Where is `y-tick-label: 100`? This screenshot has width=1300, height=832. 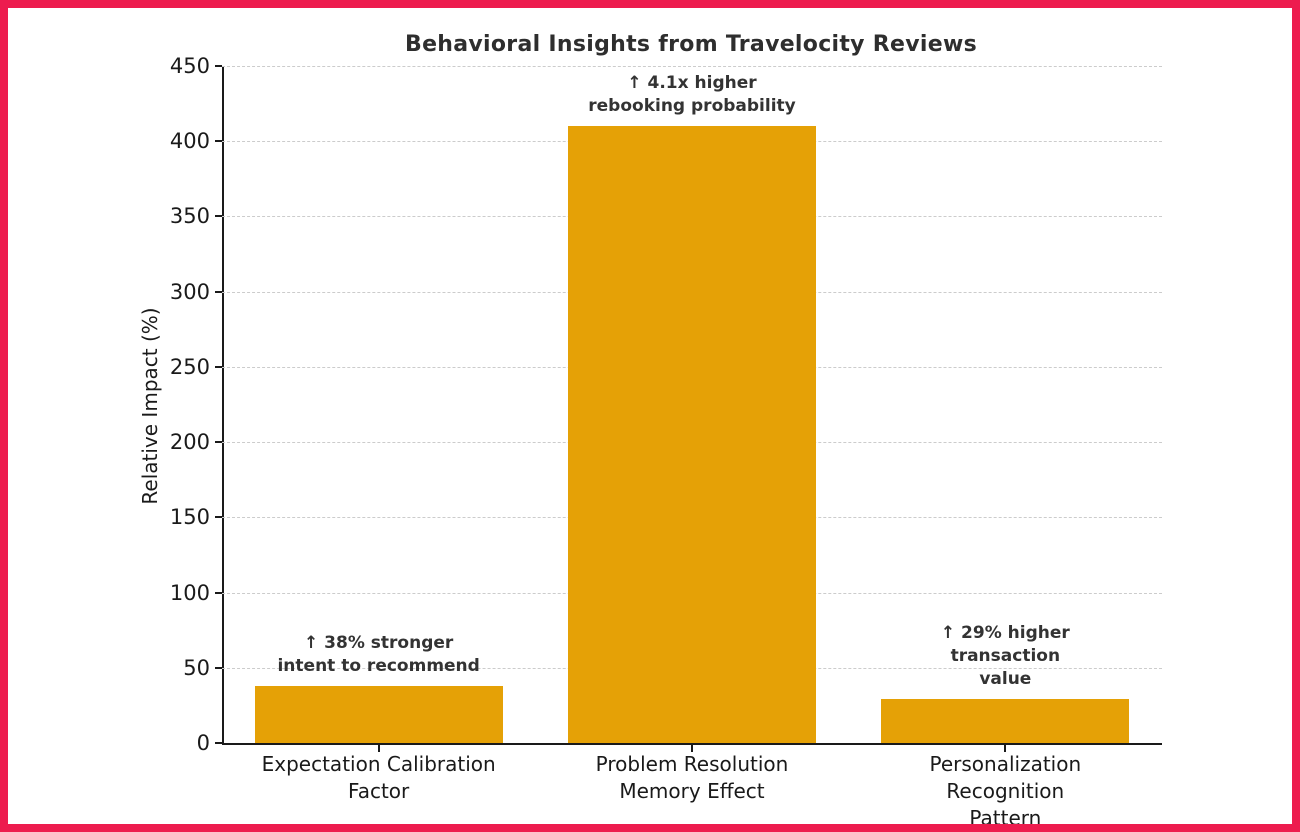
y-tick-label: 100 is located at coordinates (189, 592).